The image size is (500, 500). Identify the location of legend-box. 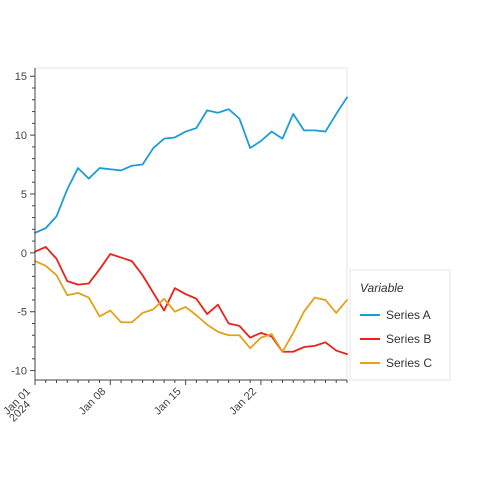
(400, 325).